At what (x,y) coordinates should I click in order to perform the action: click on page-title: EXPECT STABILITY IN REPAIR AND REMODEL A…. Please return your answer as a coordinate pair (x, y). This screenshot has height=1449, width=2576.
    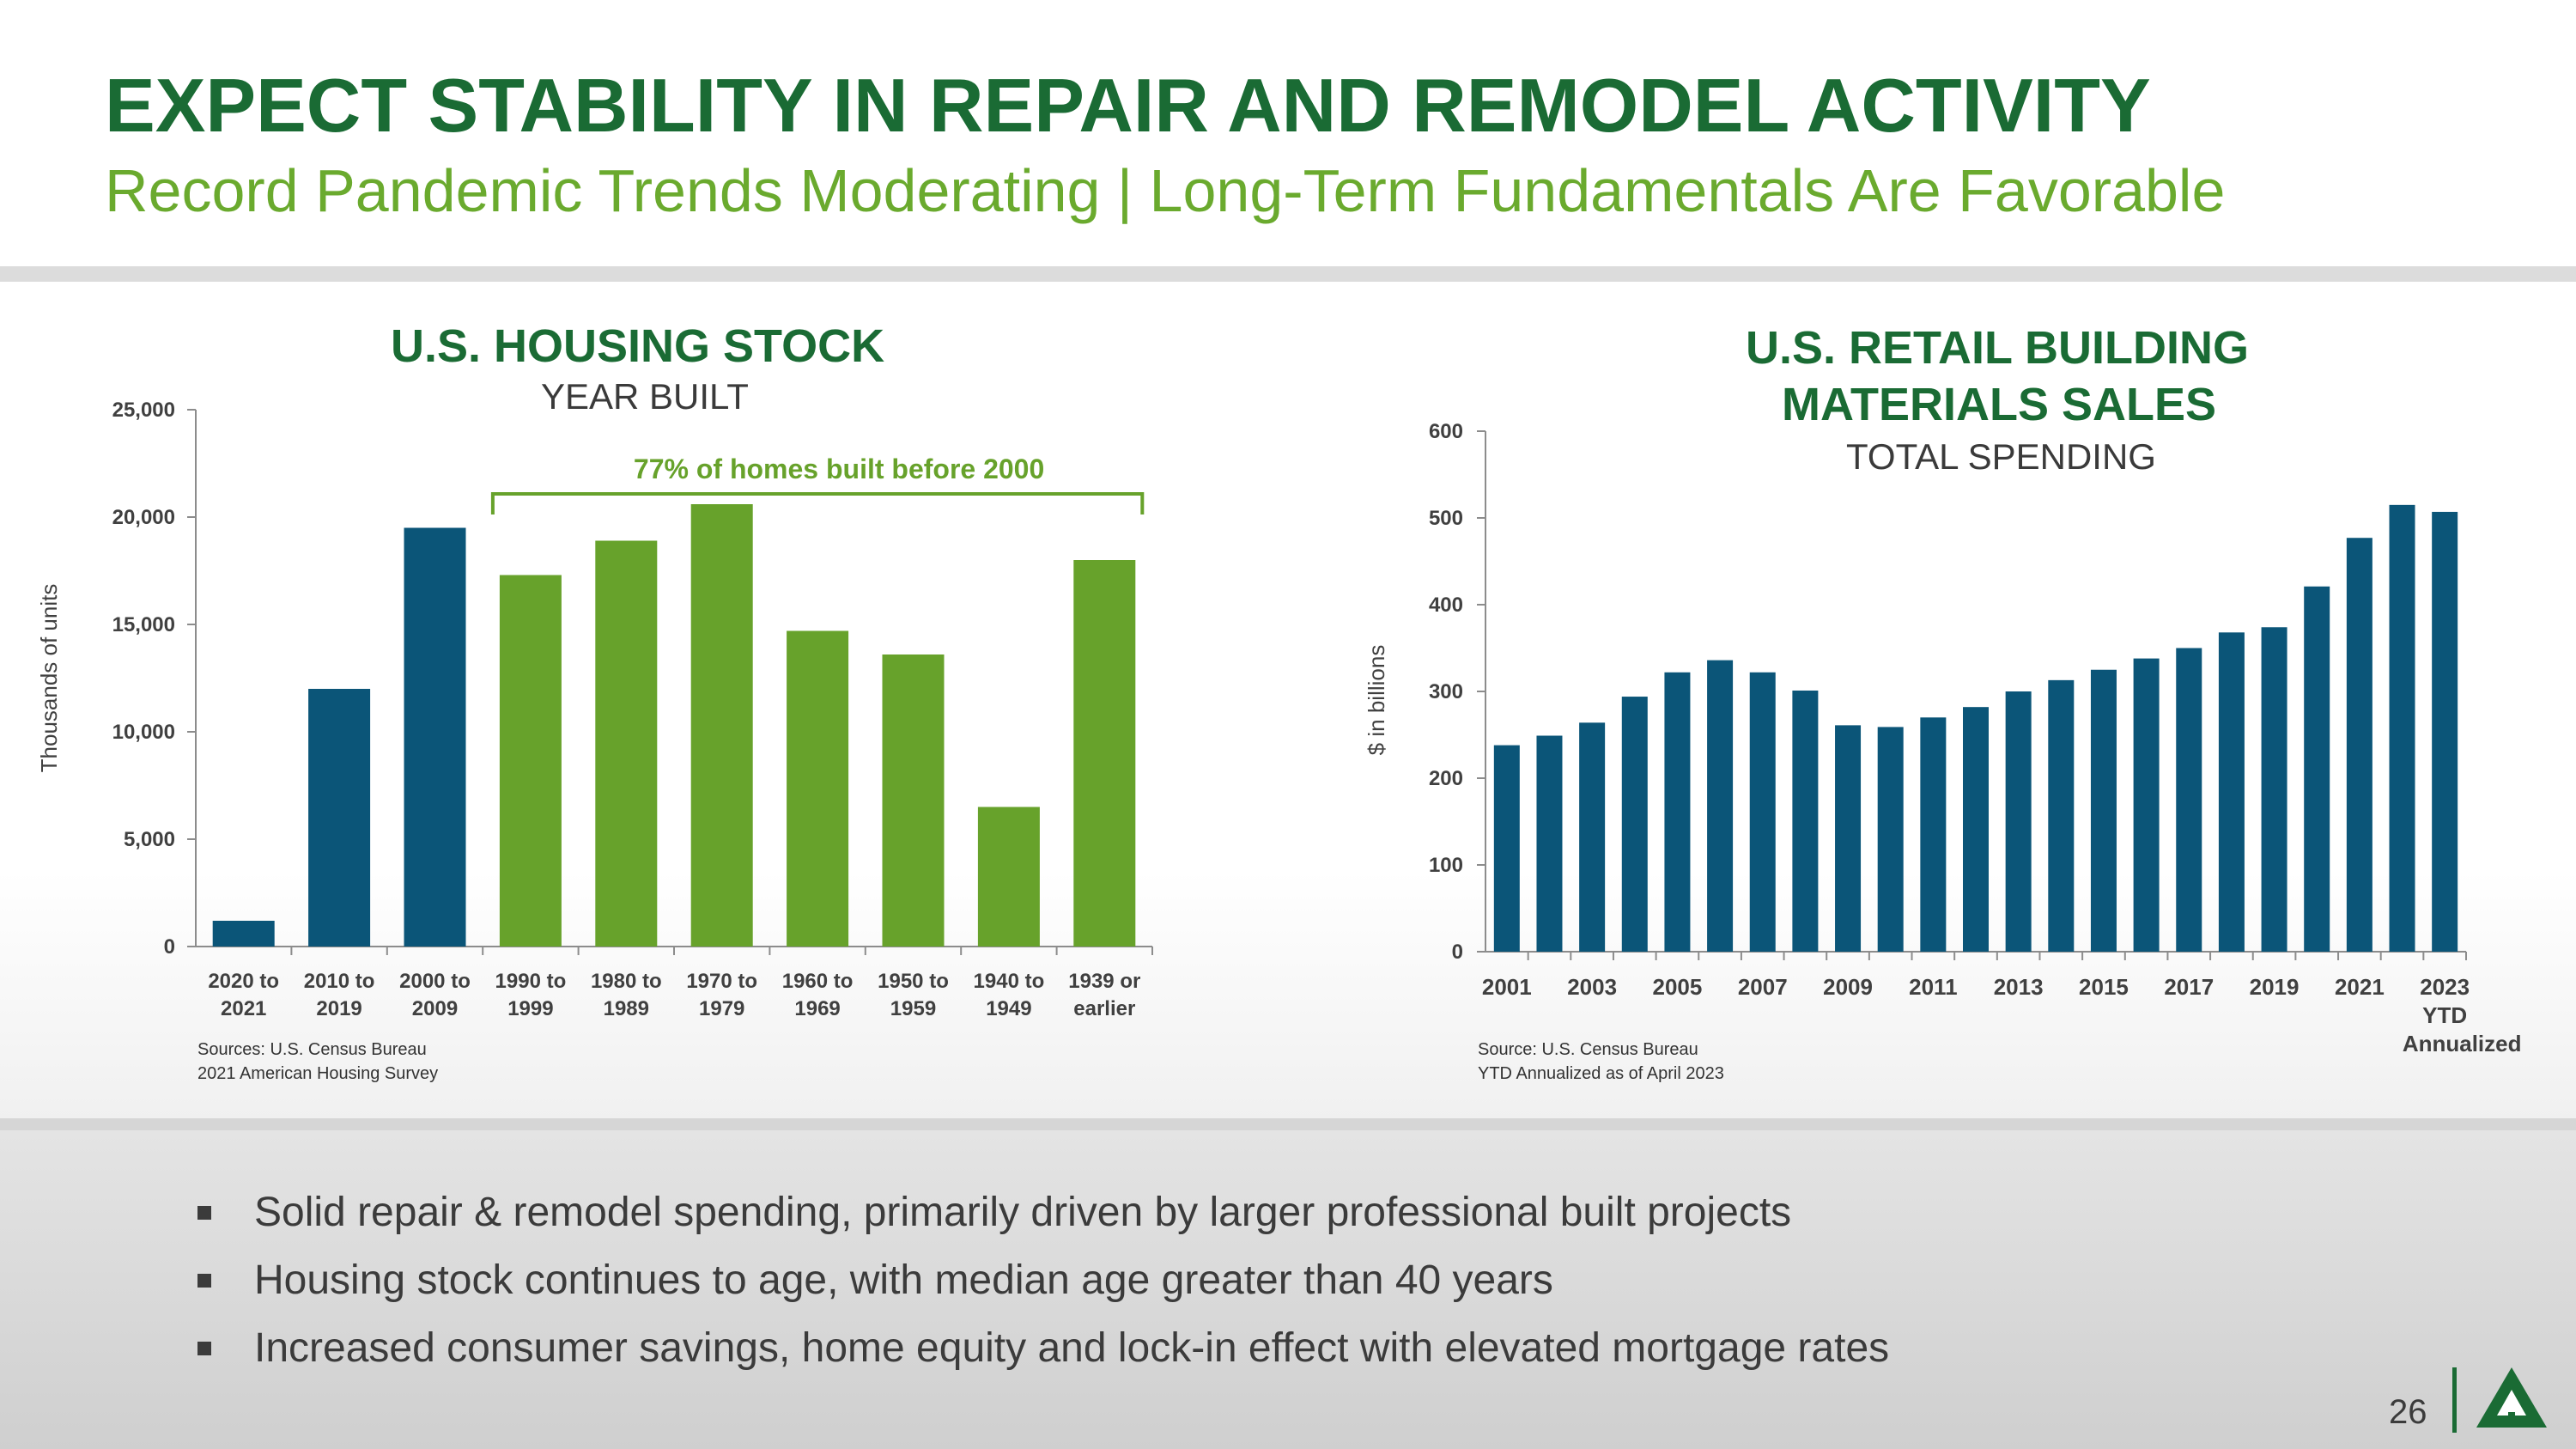
    Looking at the image, I should click on (1128, 105).